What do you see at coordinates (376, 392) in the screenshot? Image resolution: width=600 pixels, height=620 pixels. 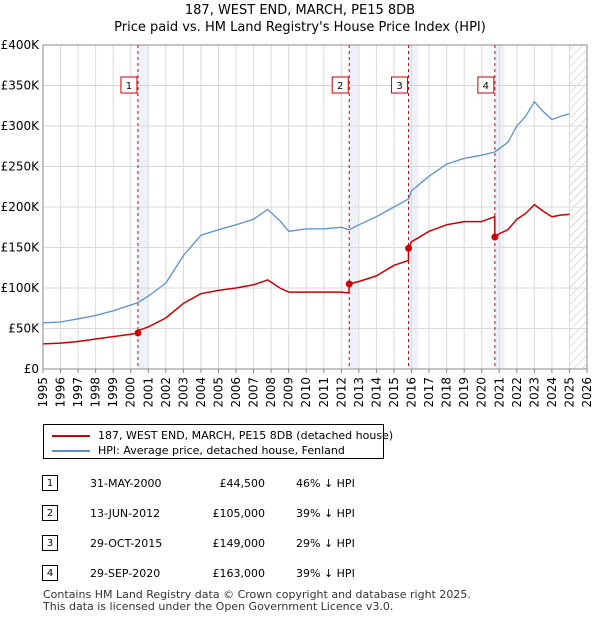 I see `x-tick-label: 2014` at bounding box center [376, 392].